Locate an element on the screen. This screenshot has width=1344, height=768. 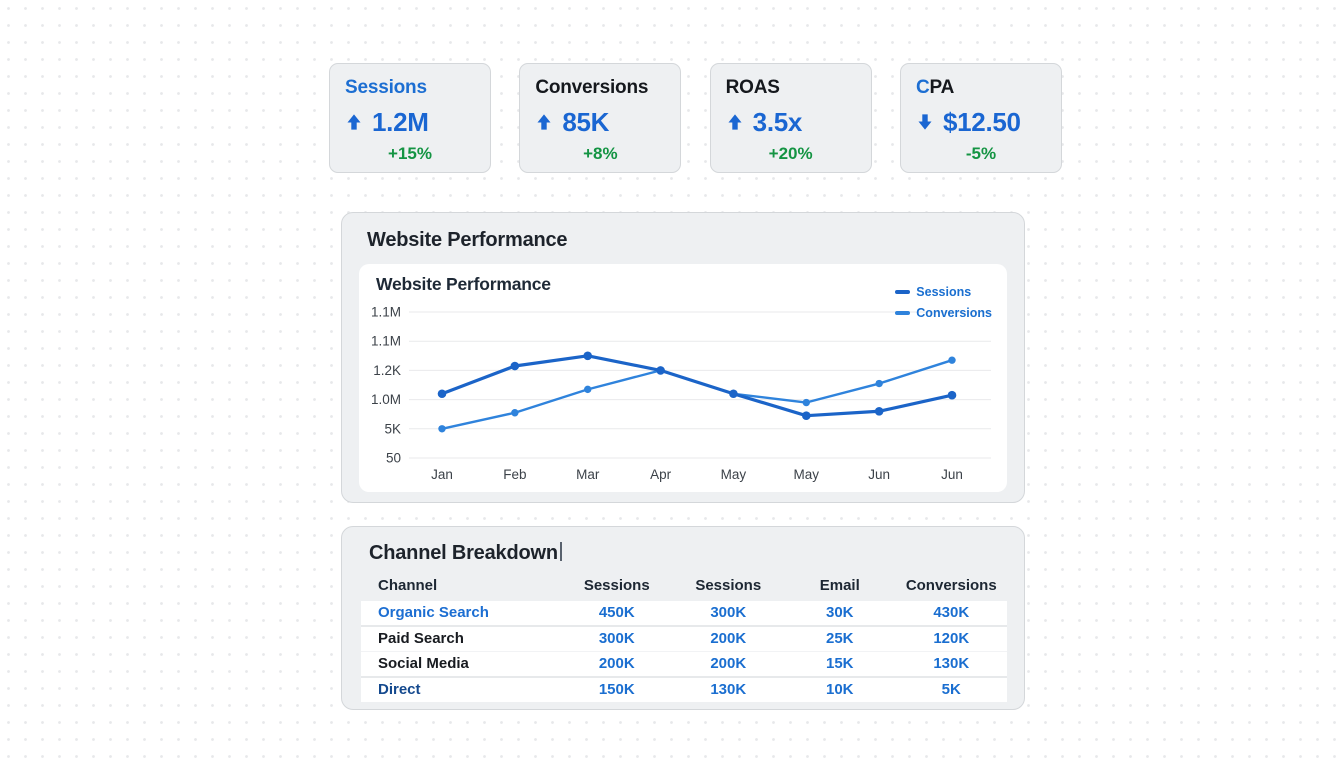
kpi-value-row: 3.5x is located at coordinates (791, 122).